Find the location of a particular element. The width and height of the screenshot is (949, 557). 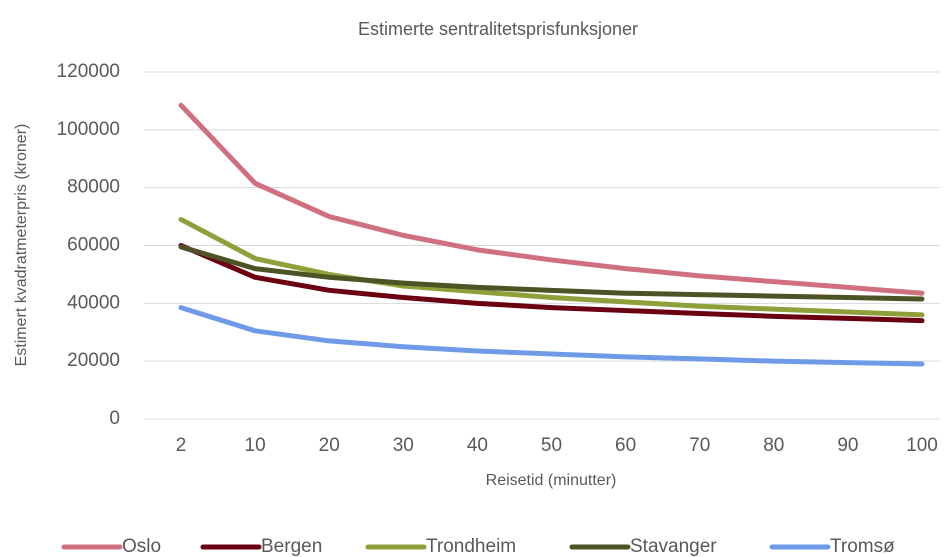

legend-label: Trondheim is located at coordinates (471, 546).